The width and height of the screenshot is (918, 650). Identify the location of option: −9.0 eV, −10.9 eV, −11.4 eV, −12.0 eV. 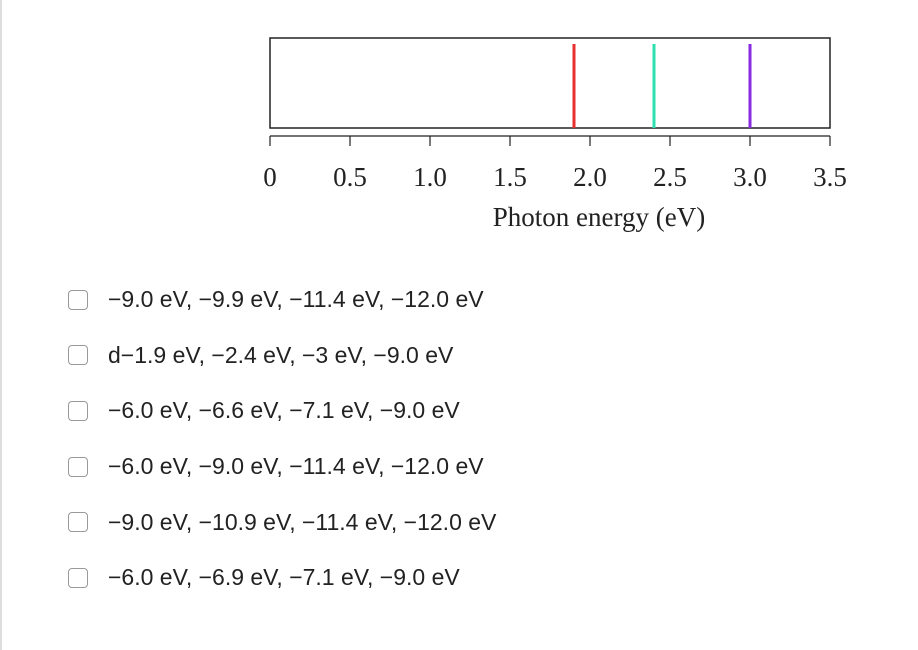
(282, 522).